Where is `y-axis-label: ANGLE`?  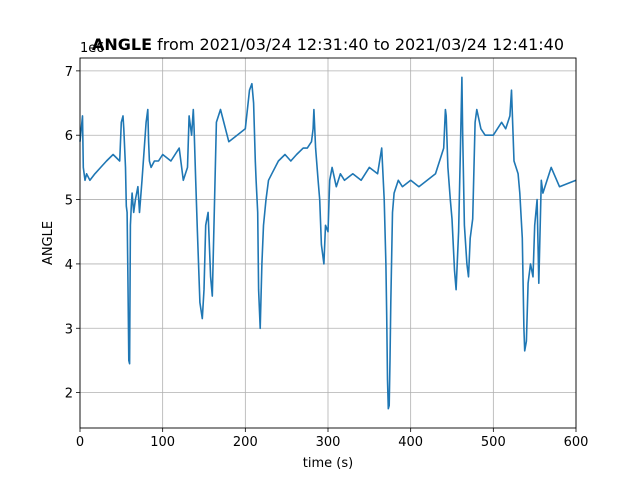 y-axis-label: ANGLE is located at coordinates (48, 243).